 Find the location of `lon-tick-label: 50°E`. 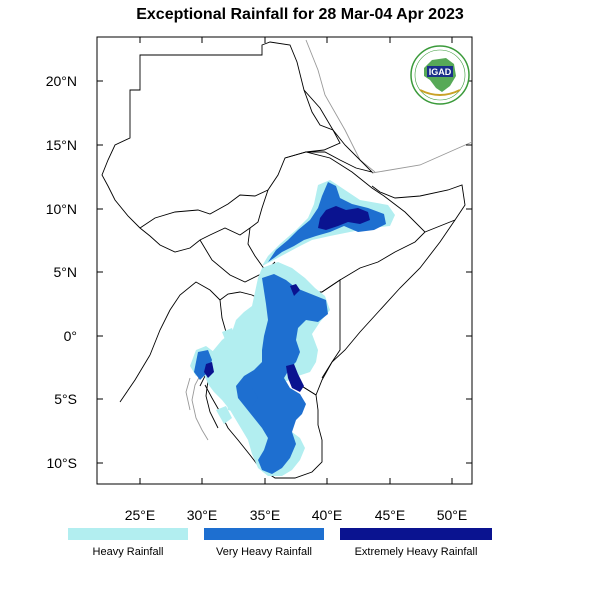

lon-tick-label: 50°E is located at coordinates (452, 515).